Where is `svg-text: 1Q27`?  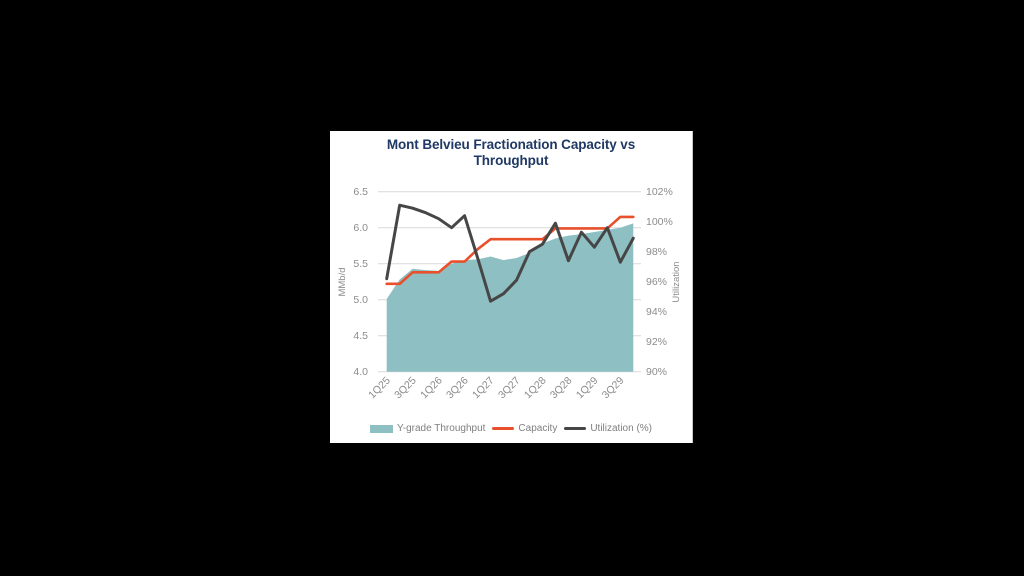
svg-text: 1Q27 is located at coordinates (483, 388).